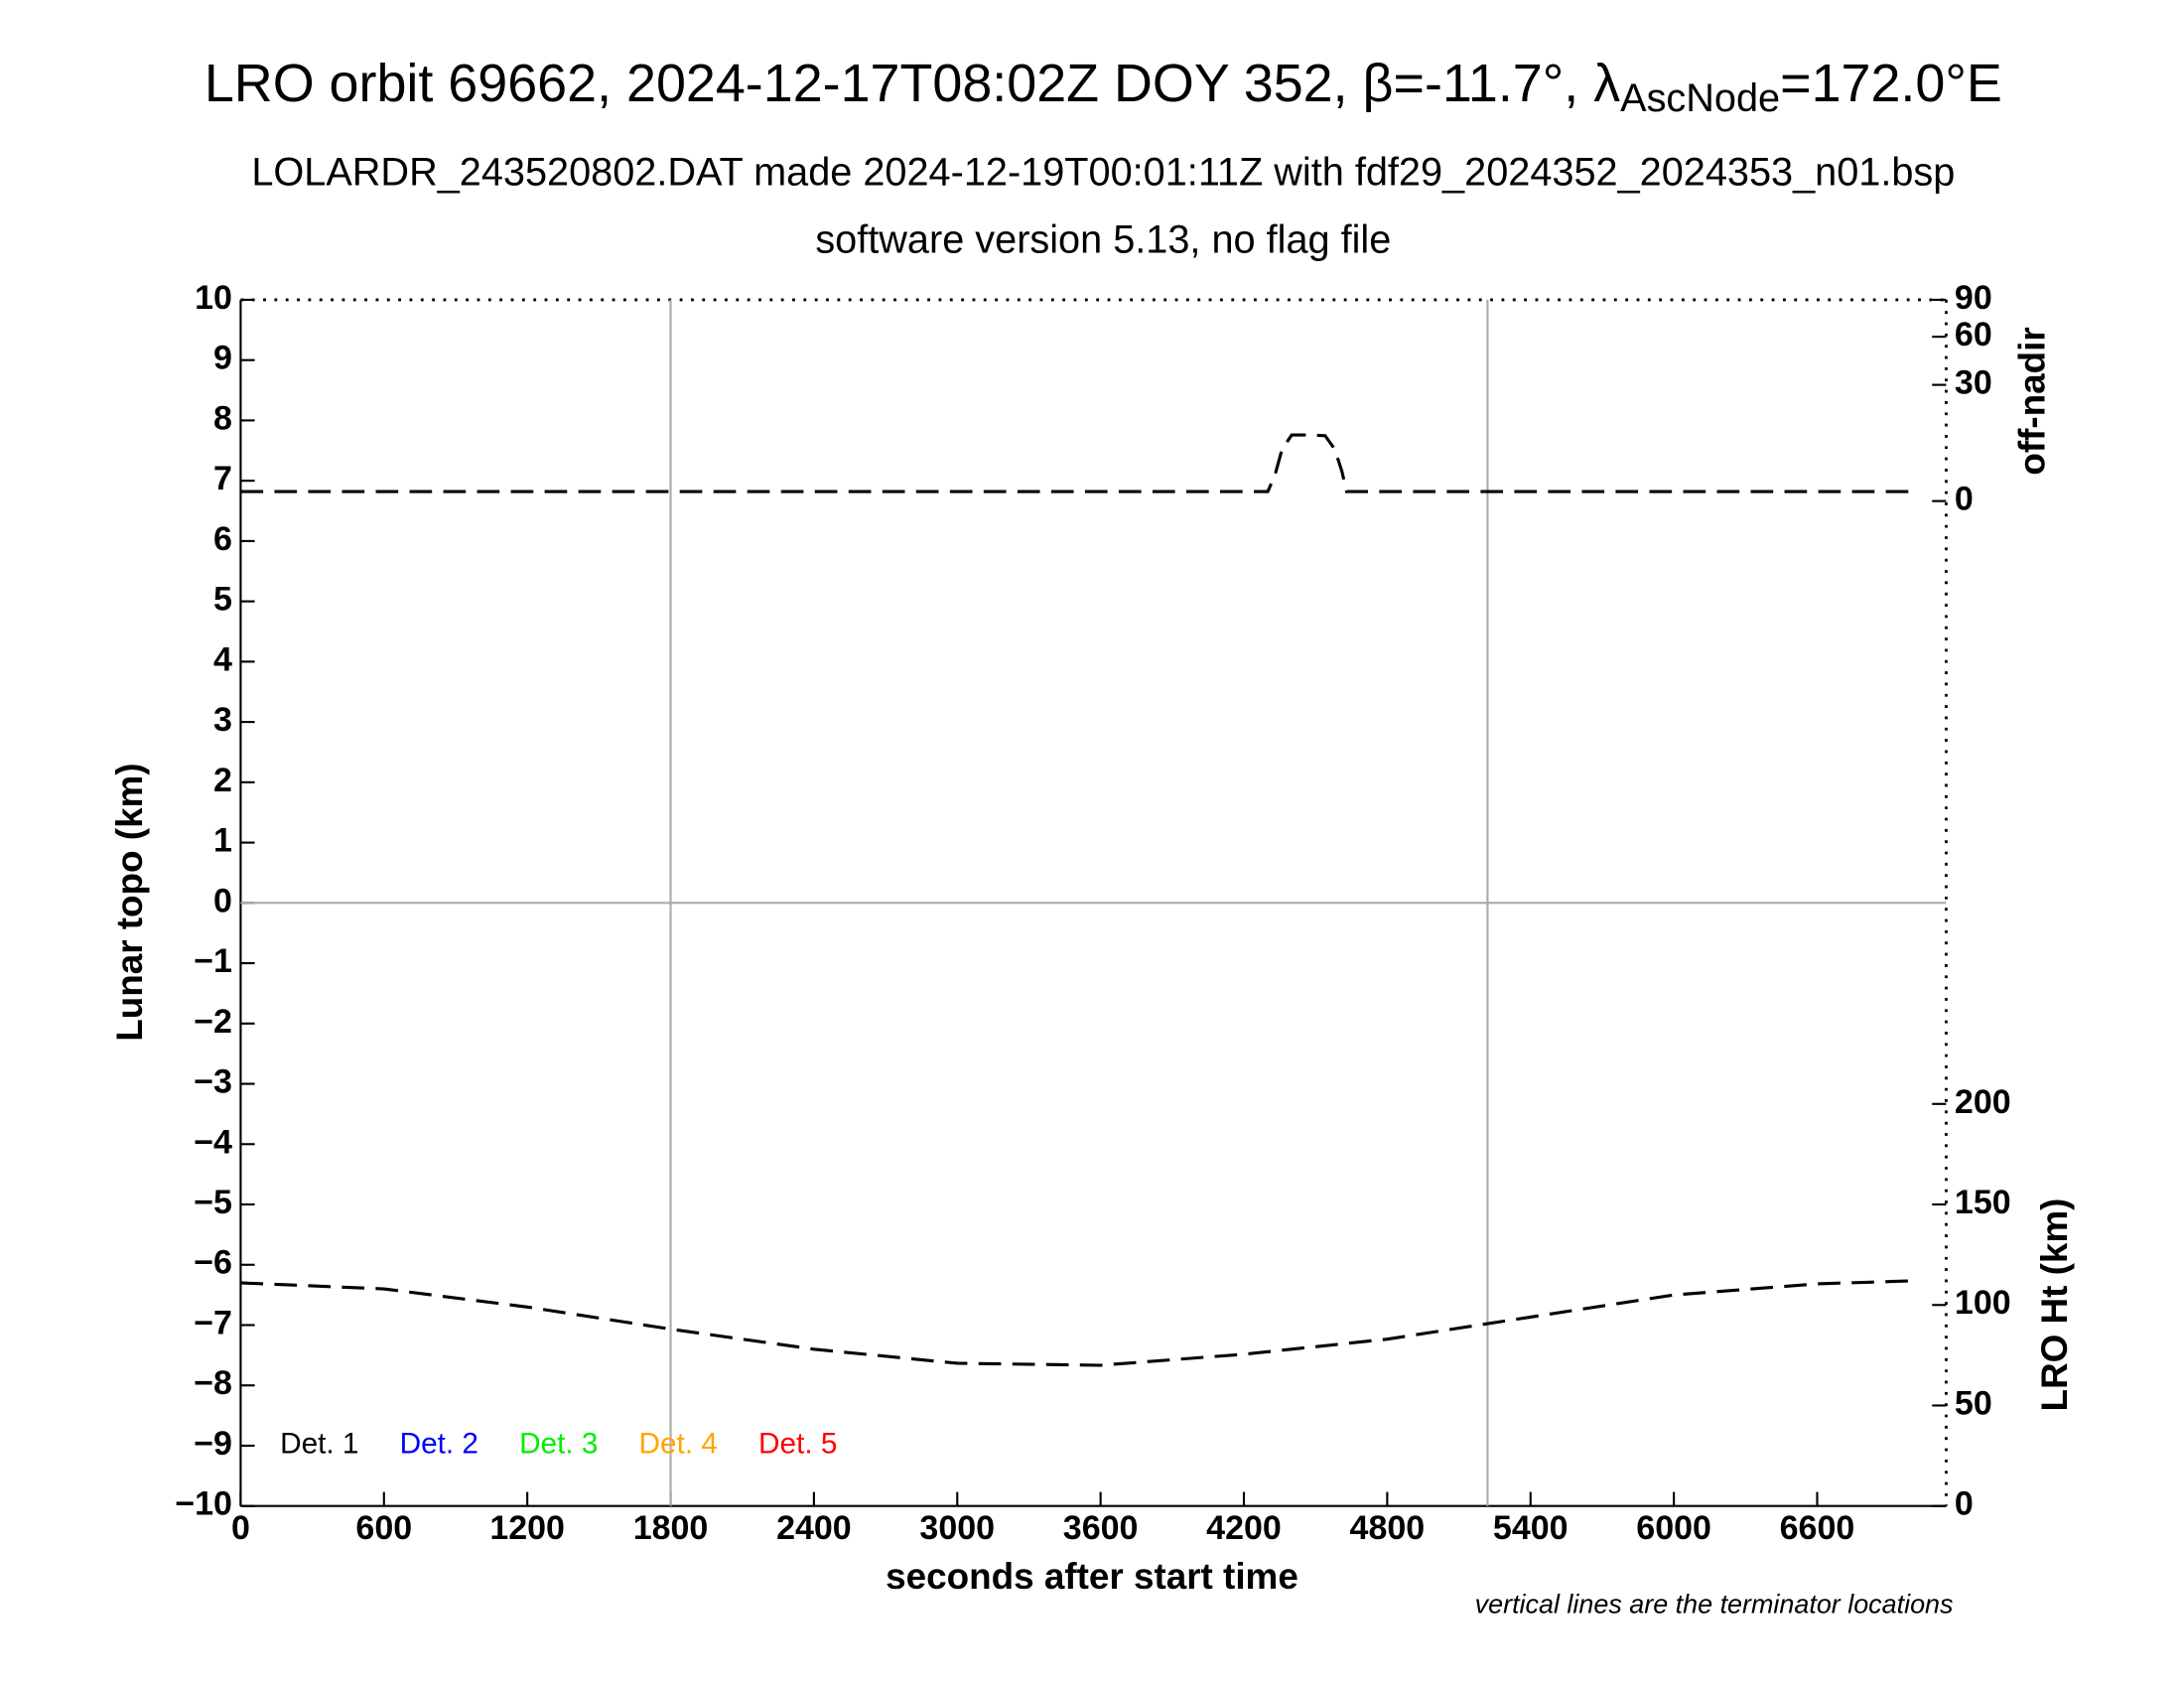  Describe the element at coordinates (1700, 99) in the screenshot. I see `title-sub: AscNode` at that location.